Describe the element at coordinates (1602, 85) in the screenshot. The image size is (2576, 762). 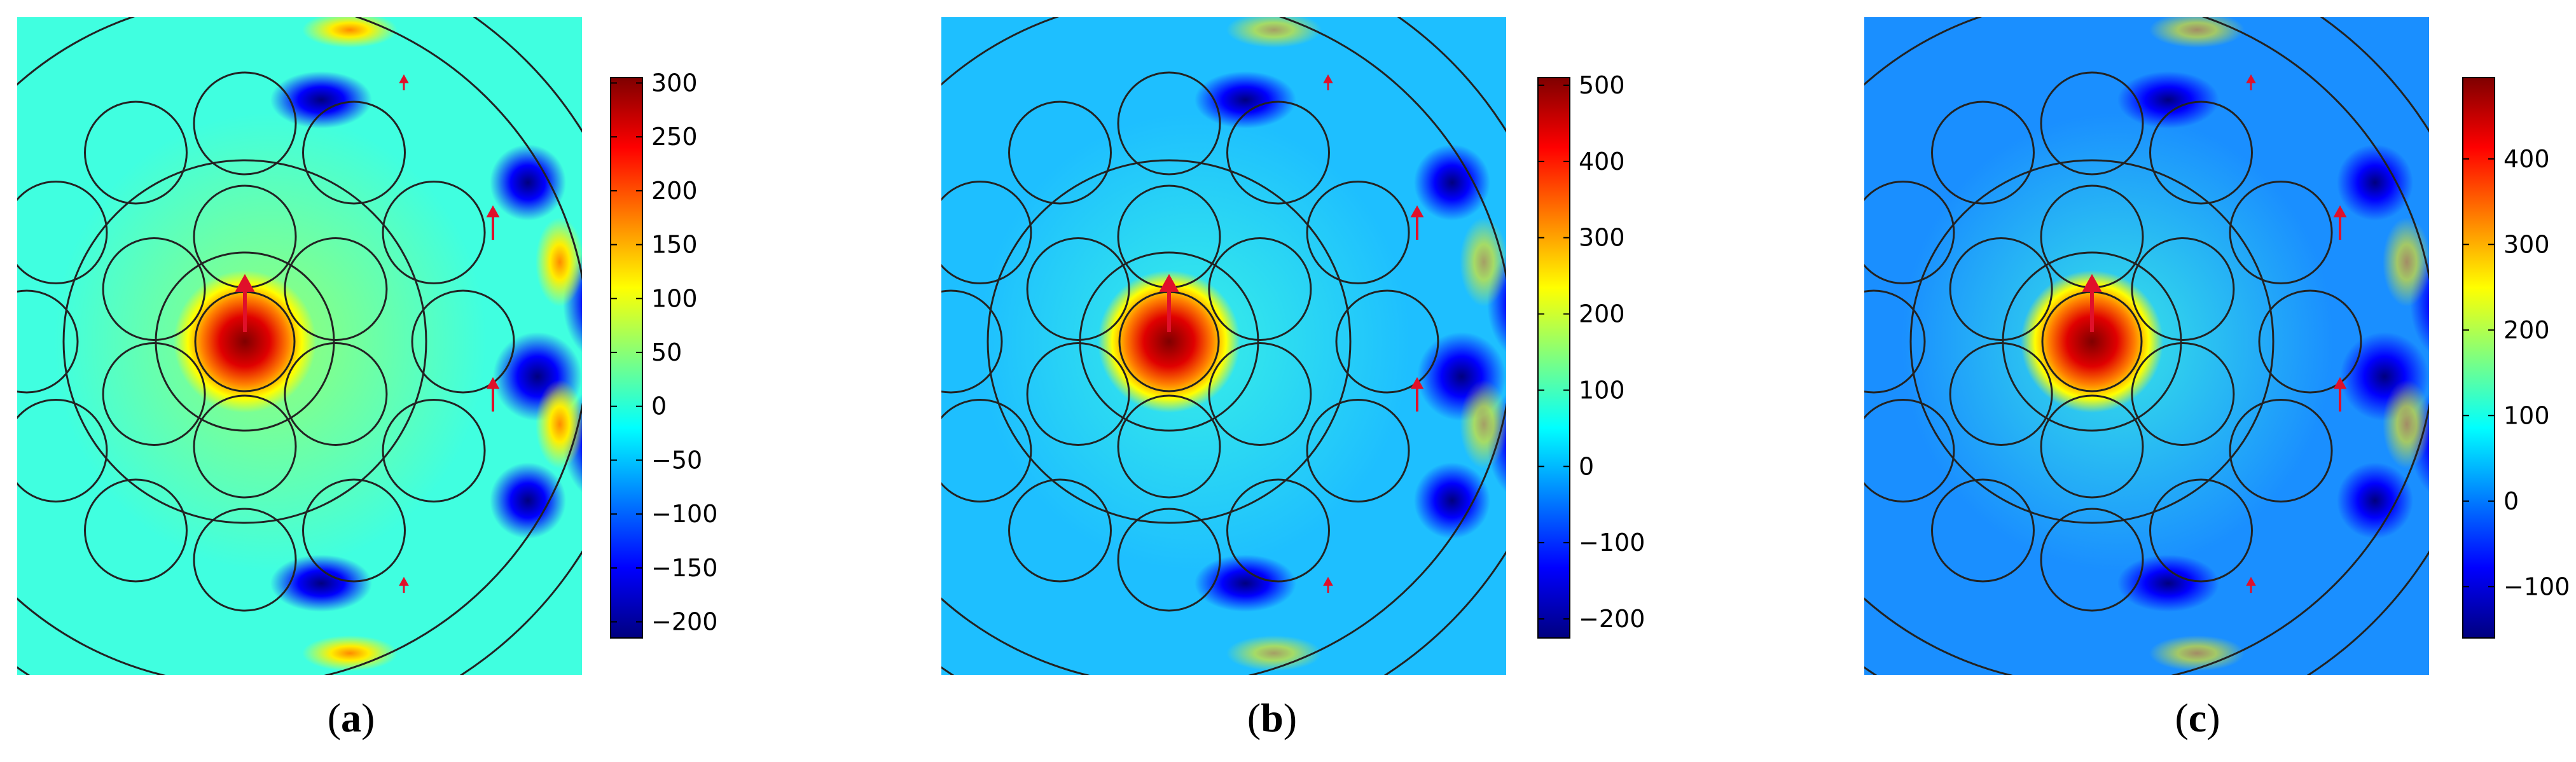
I see `colorbar-tick-label: 500` at that location.